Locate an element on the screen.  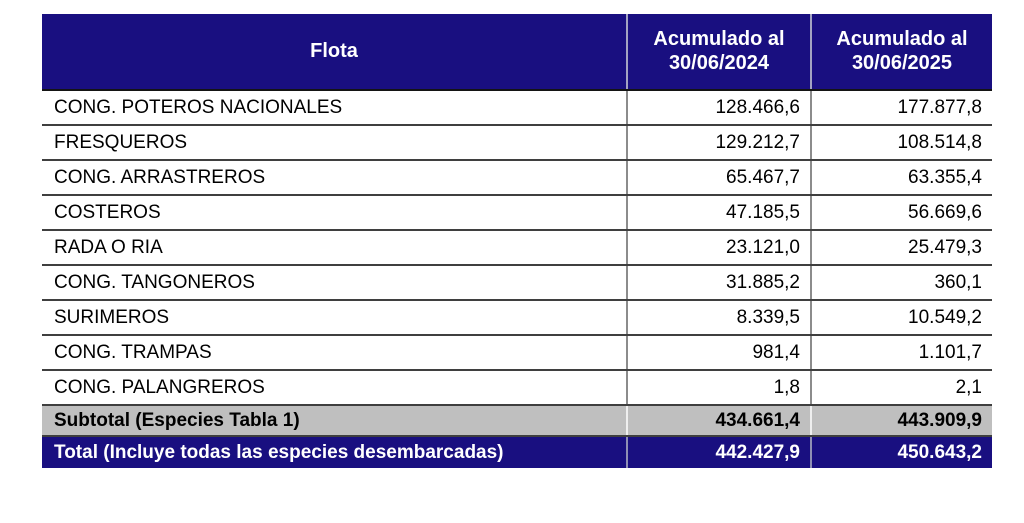
table-row: CONG. TANGONEROS 31.885,2 360,1 is located at coordinates (517, 283).